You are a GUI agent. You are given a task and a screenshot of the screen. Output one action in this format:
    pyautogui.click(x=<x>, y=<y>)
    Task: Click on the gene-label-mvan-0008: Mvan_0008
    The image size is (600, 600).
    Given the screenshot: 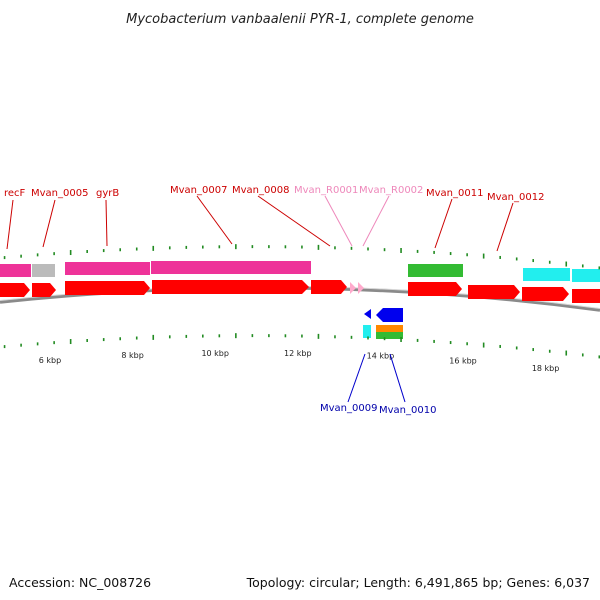 What is the action you would take?
    pyautogui.click(x=260, y=190)
    